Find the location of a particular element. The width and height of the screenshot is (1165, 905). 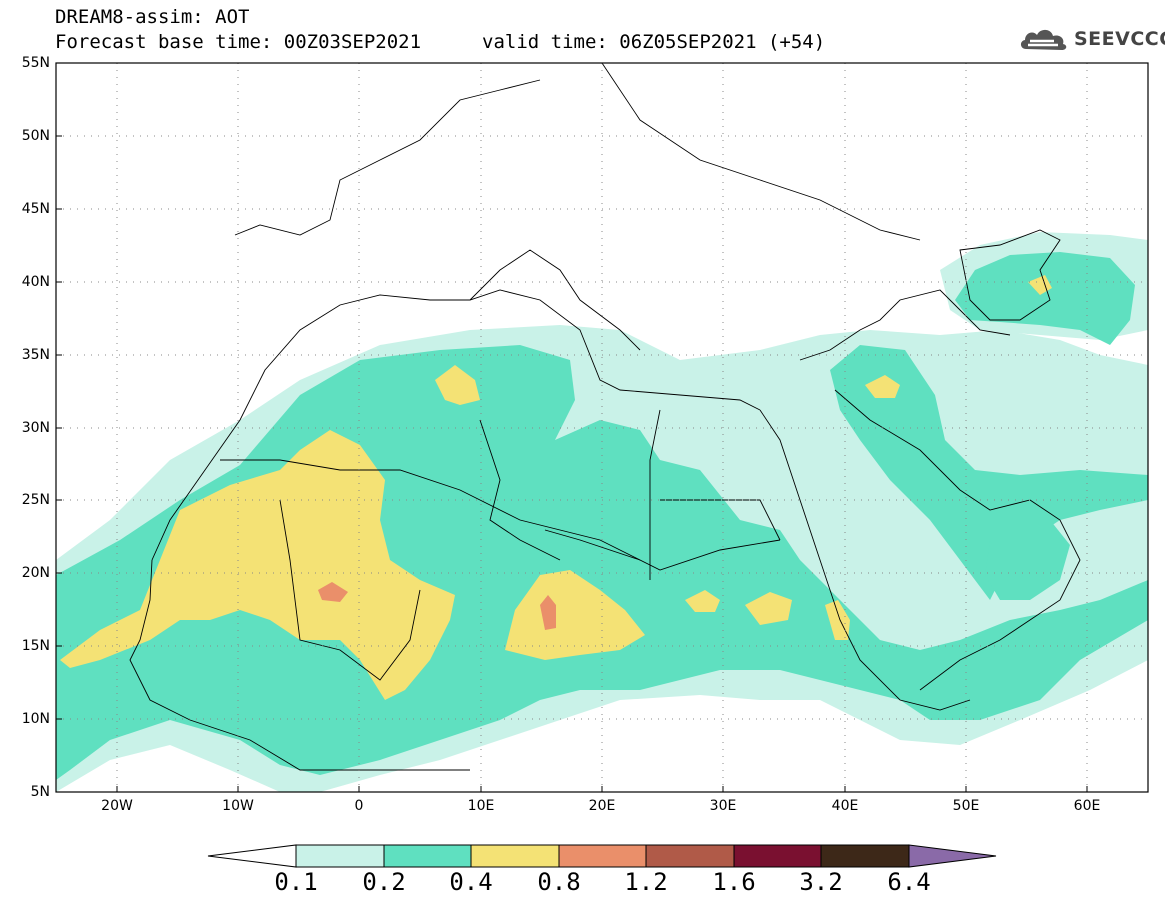

colorbar-label: 1.2 is located at coordinates (646, 882).